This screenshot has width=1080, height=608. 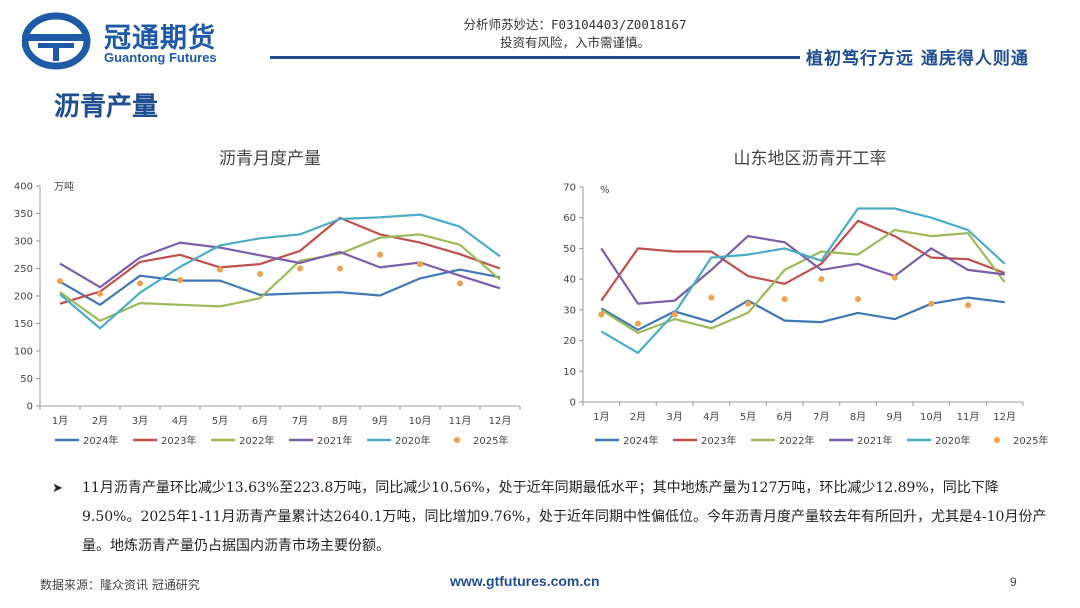 I want to click on x-tick-label: 7月, so click(x=821, y=417).